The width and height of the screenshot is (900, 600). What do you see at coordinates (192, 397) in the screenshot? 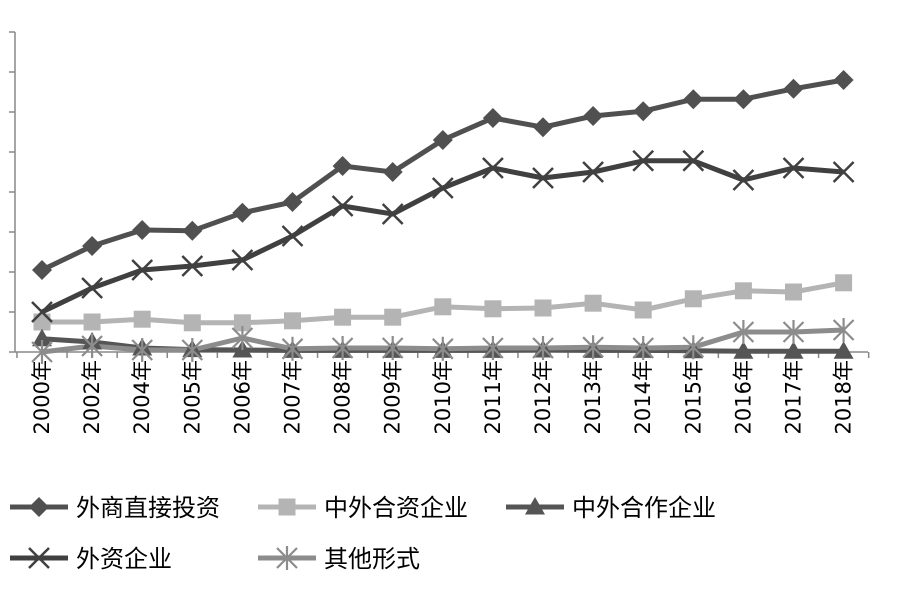
I see `x-tick-label: 2005年` at bounding box center [192, 397].